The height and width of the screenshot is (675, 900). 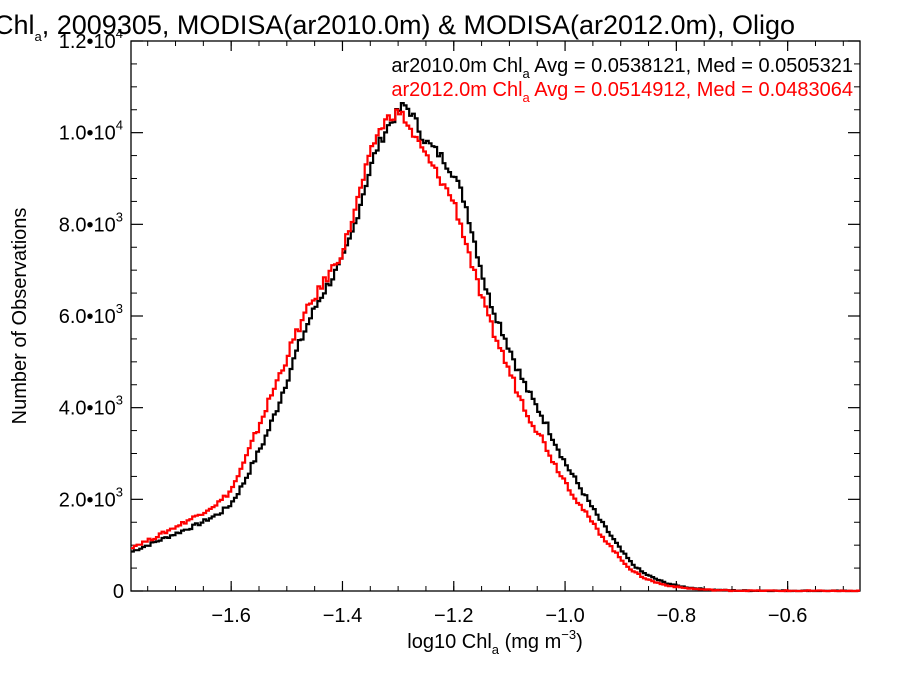 I want to click on x-tick-label: −1.6, so click(x=230, y=616).